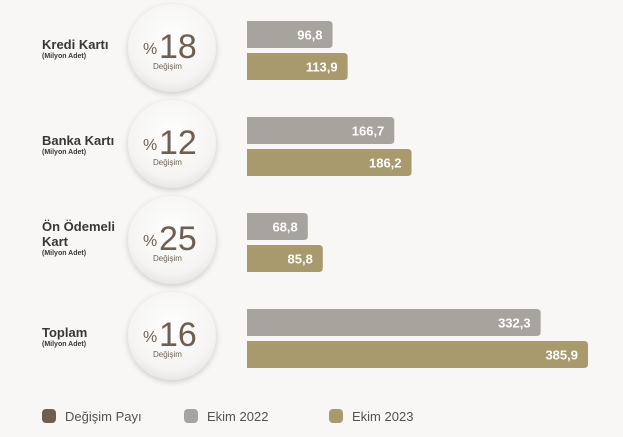  What do you see at coordinates (103, 416) in the screenshot?
I see `legend-label: Değişim Payı` at bounding box center [103, 416].